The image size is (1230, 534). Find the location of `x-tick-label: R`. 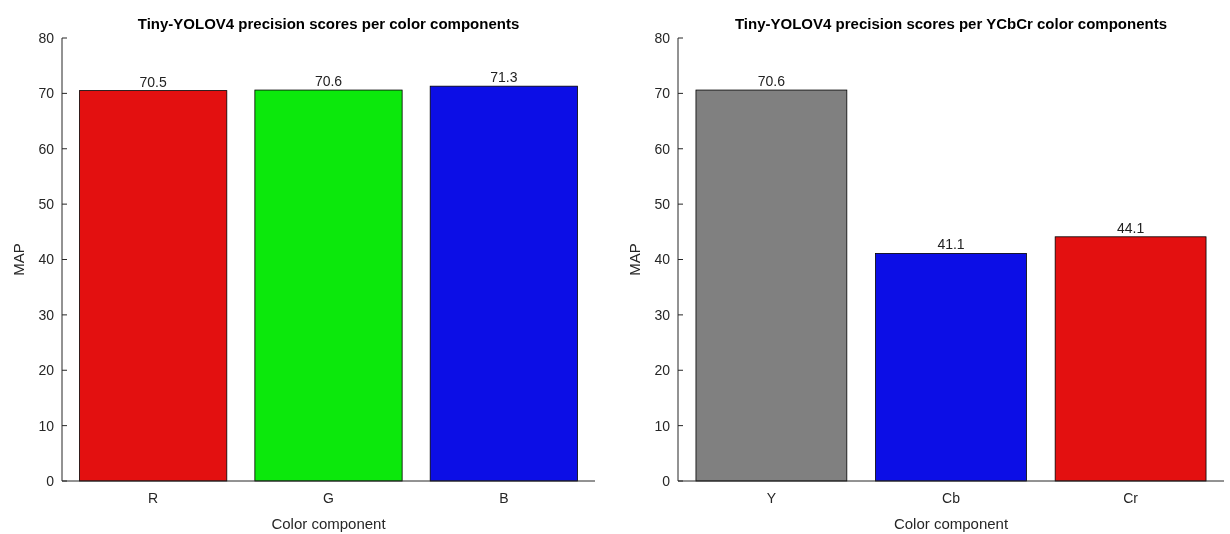

x-tick-label: R is located at coordinates (153, 498).